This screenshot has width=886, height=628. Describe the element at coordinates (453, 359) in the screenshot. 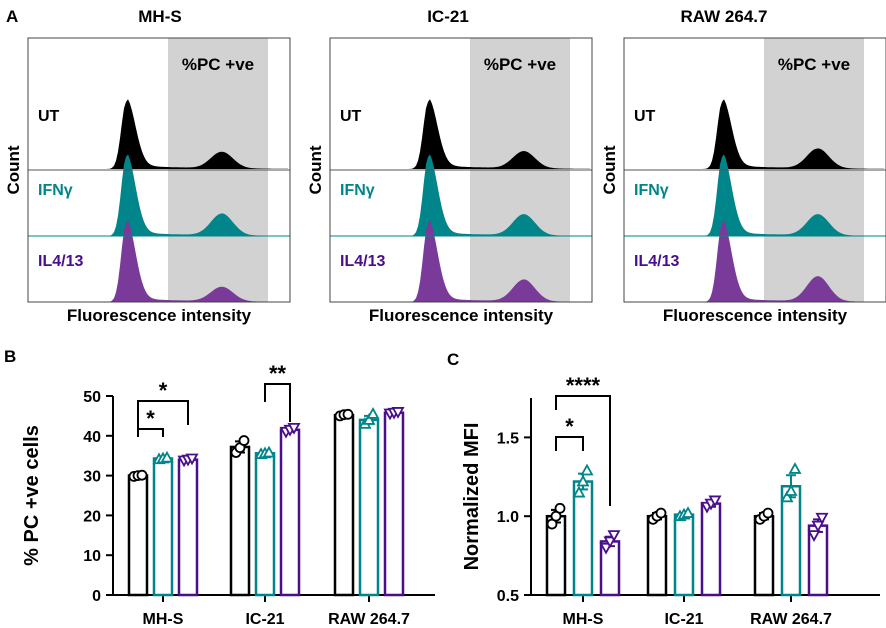

I see `panel-letter-c: C` at that location.